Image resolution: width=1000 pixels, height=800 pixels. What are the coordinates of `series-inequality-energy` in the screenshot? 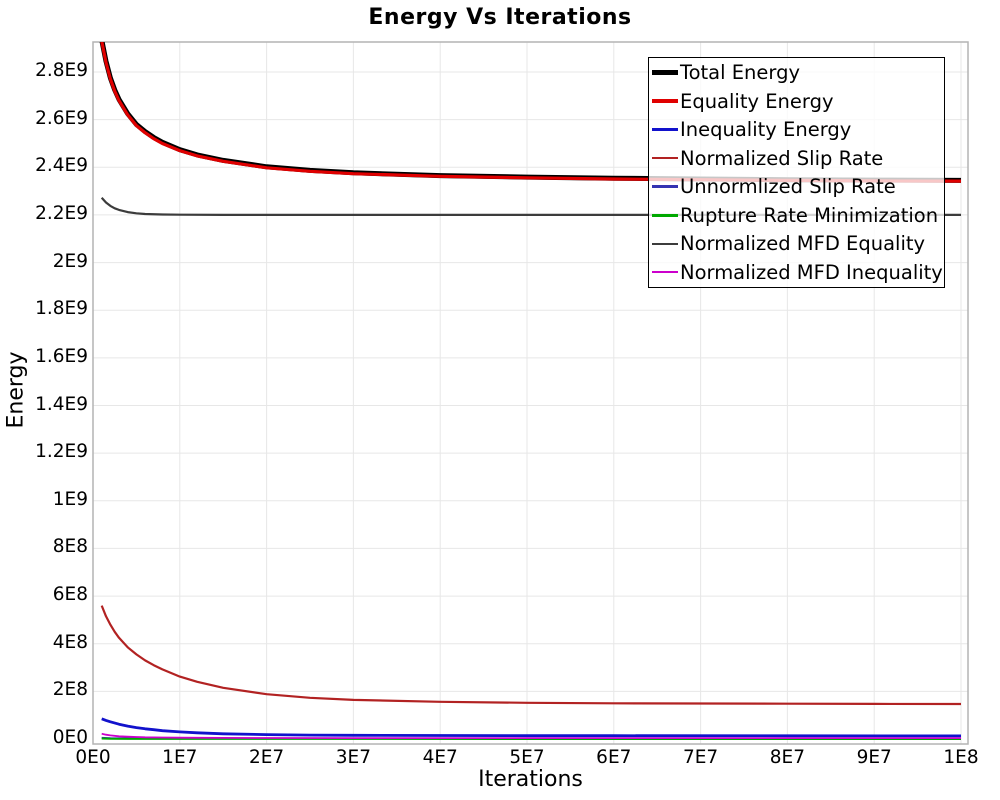 It's located at (531, 727).